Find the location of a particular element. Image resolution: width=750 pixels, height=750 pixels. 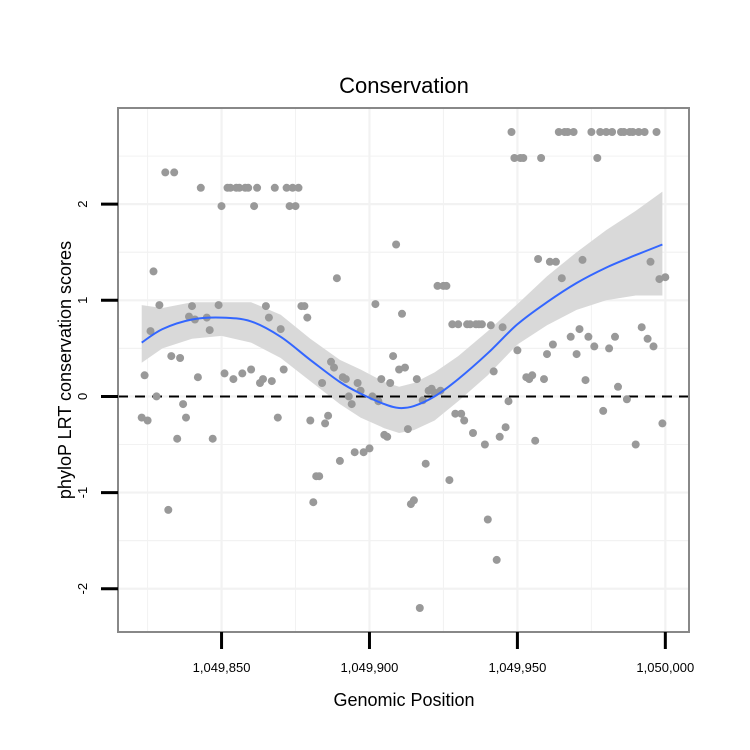

x-tick-label: 1,049,950 is located at coordinates (517, 667).